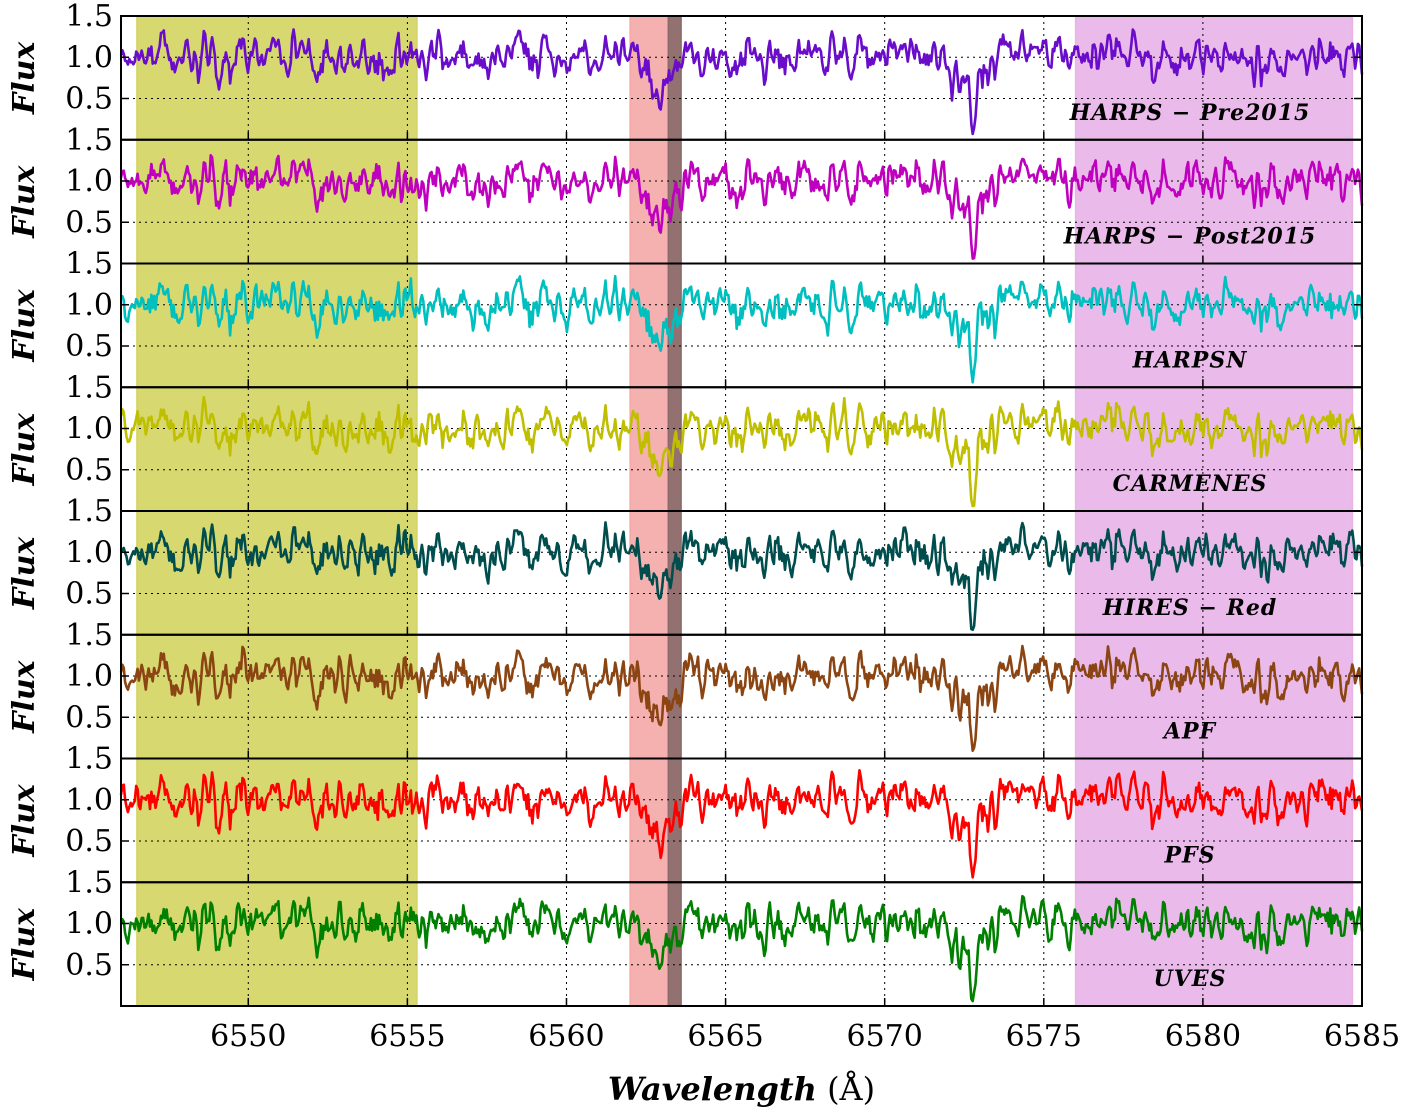 The image size is (1409, 1120). What do you see at coordinates (566, 1036) in the screenshot?
I see `x-tick-label: 6560` at bounding box center [566, 1036].